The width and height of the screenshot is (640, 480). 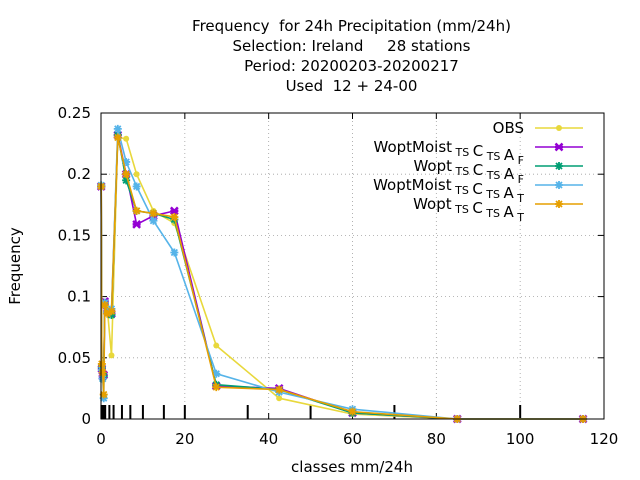 I want to click on x-axis-label: classes mm/24h, so click(x=352, y=467).